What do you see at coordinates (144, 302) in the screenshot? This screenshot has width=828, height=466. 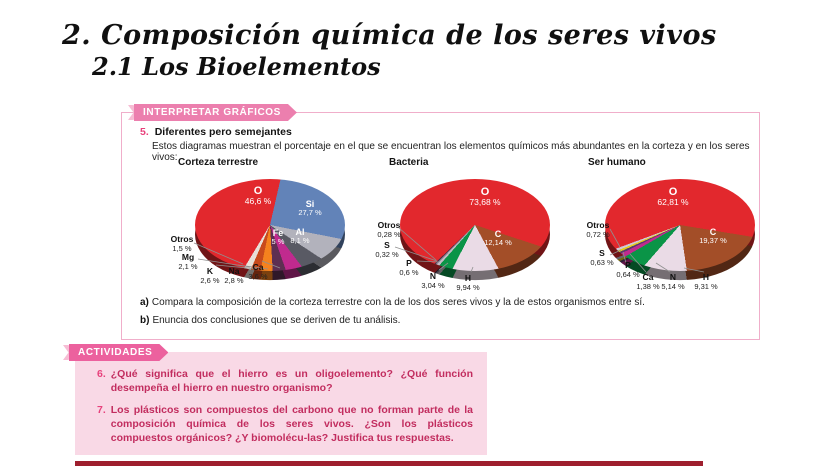 I see `question-a-label: a)` at bounding box center [144, 302].